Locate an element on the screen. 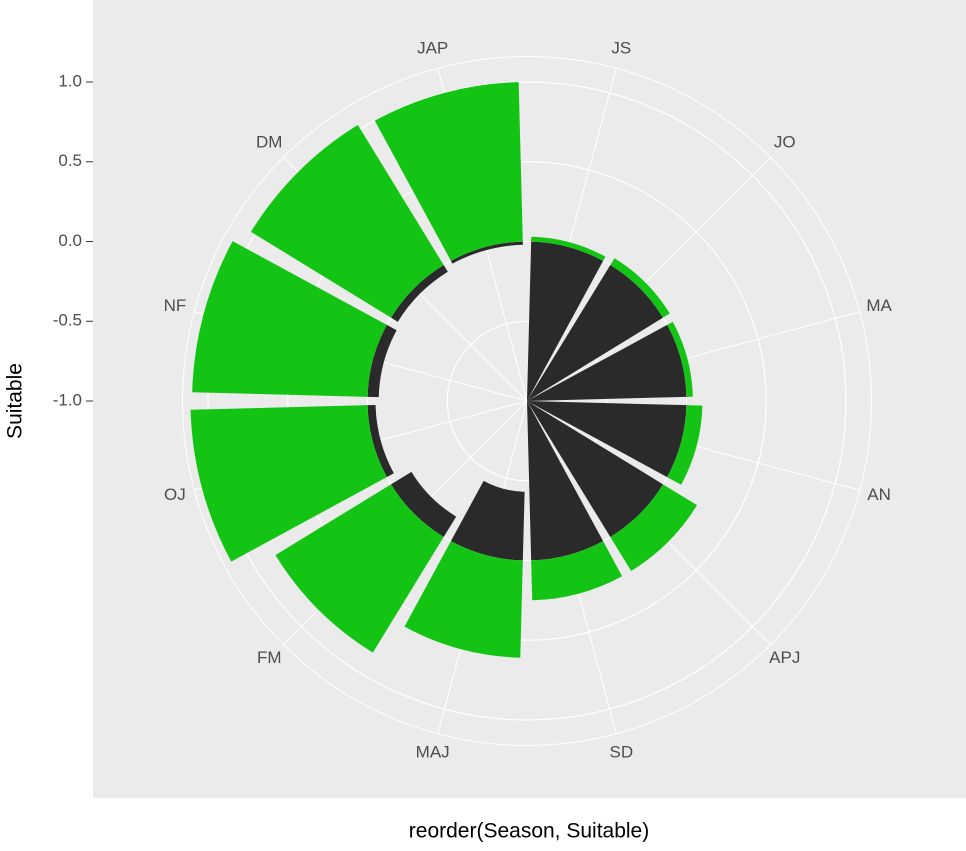 The height and width of the screenshot is (851, 966). x-tick-label: JS is located at coordinates (621, 47).